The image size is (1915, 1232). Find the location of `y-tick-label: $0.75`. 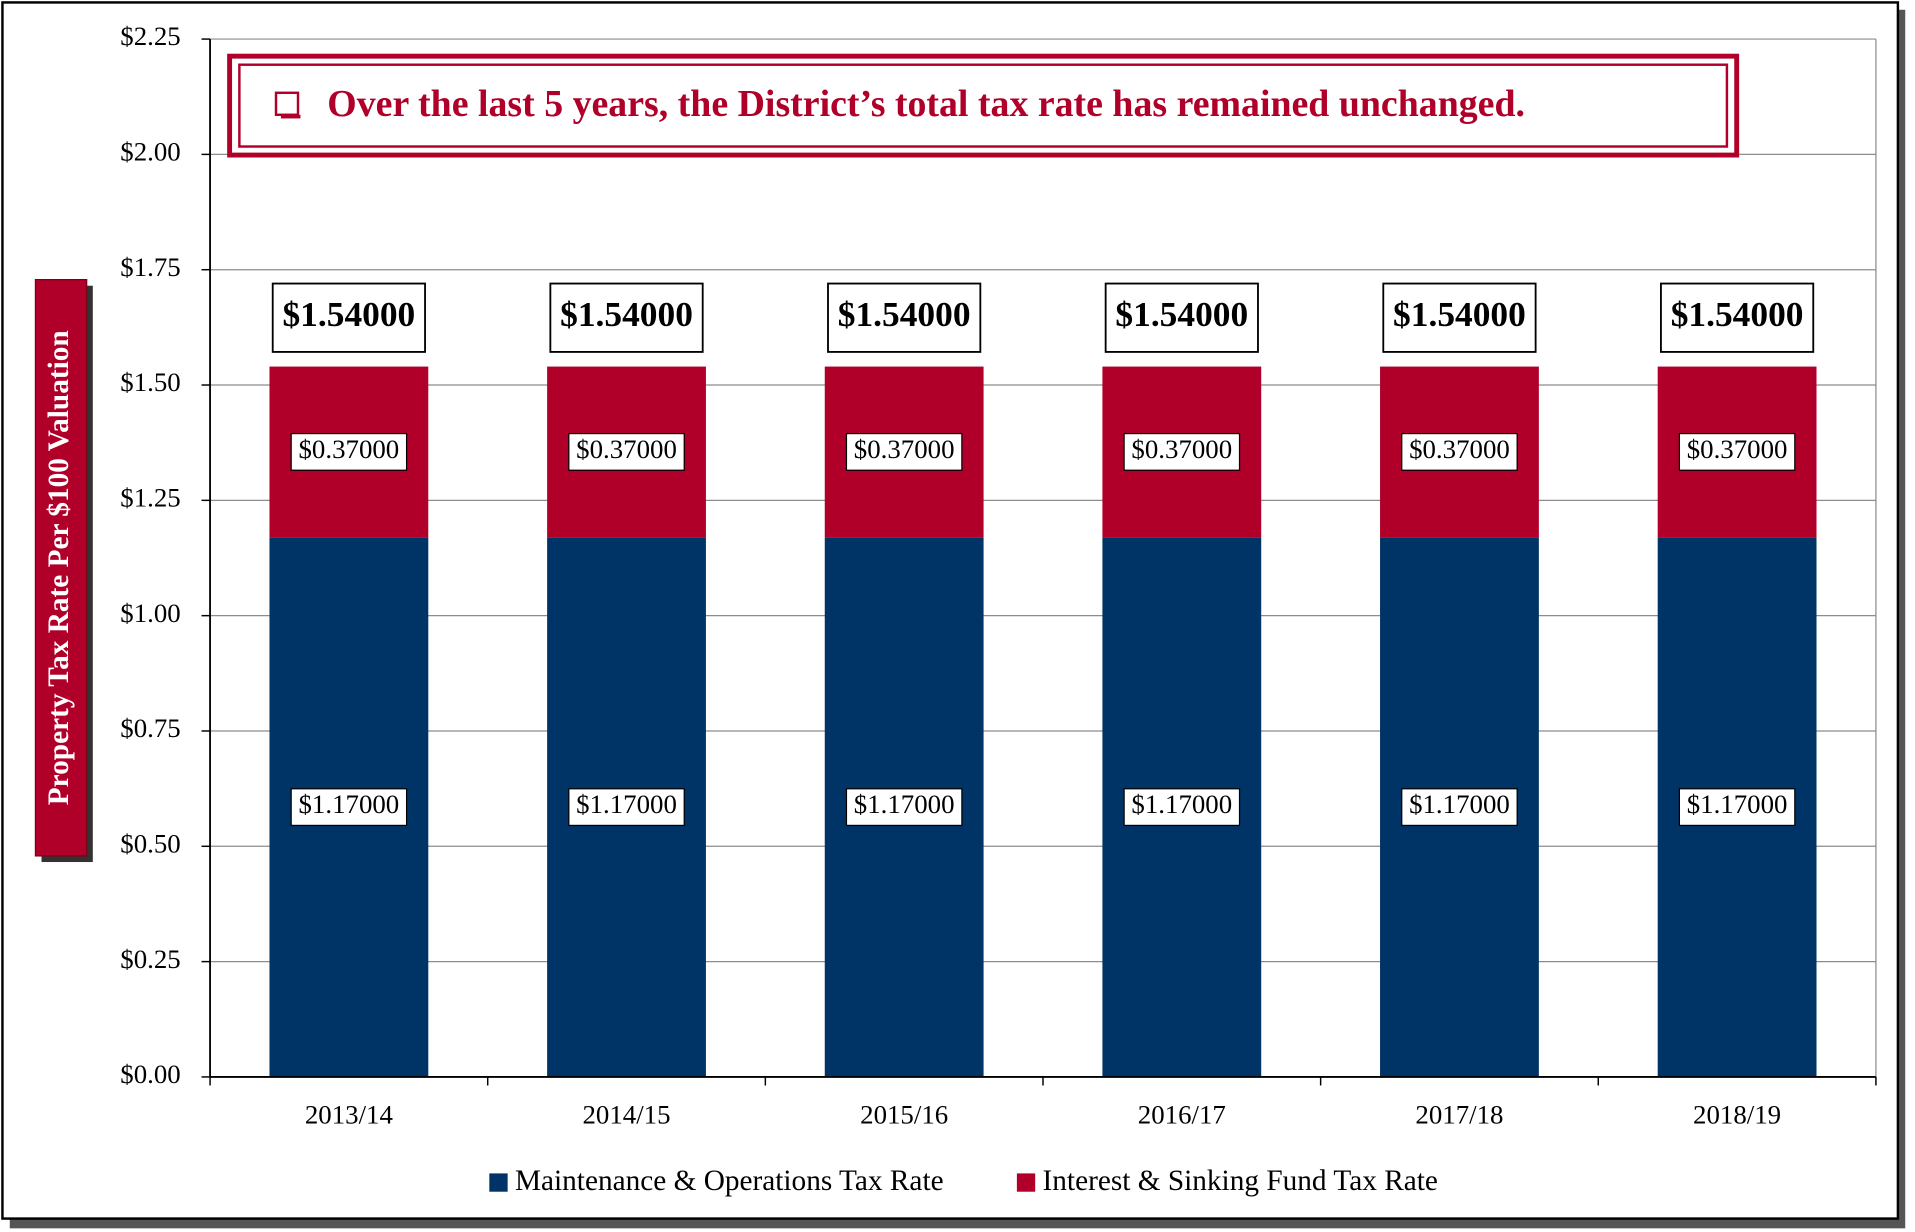

y-tick-label: $0.75 is located at coordinates (150, 728).